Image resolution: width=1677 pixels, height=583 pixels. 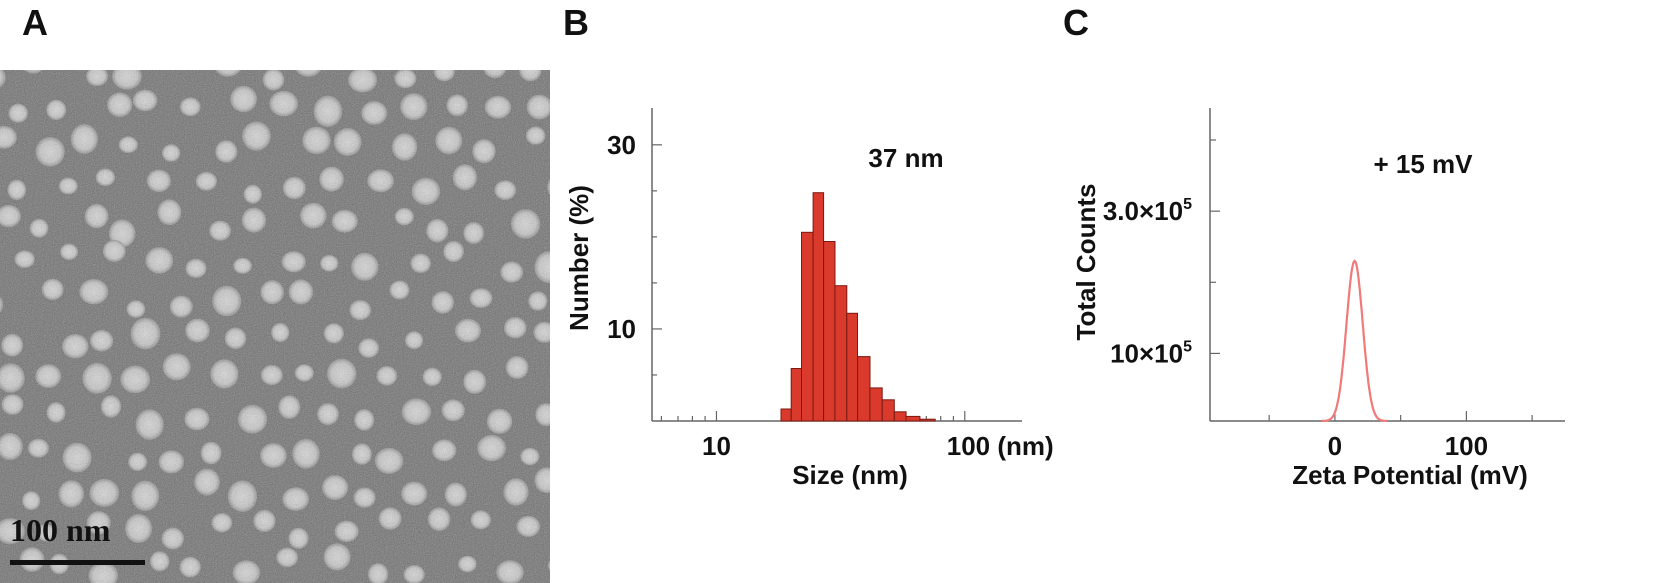 I want to click on panel-letter-b: B, so click(x=576, y=22).